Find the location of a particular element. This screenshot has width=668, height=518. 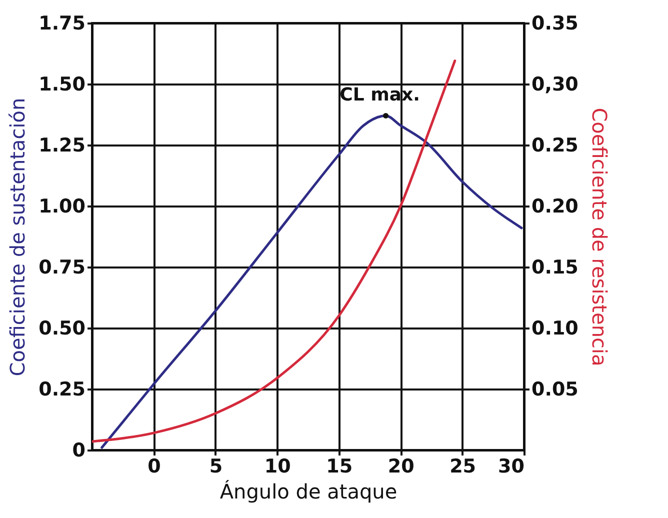

y-tick-label: 0.50 is located at coordinates (62, 329).